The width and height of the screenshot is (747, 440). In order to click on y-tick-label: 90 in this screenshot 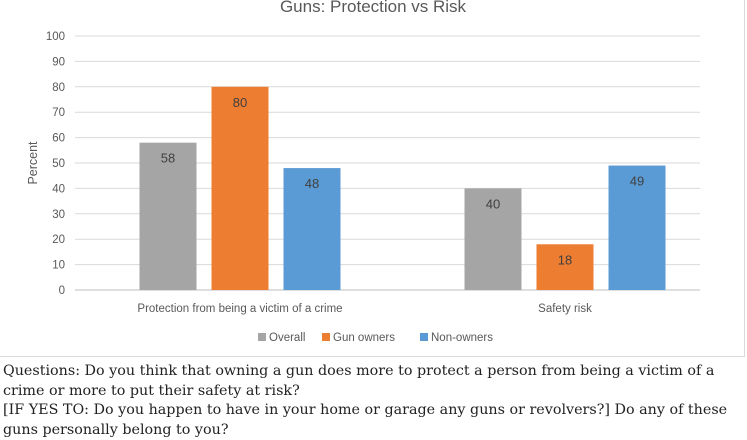, I will do `click(58, 62)`.